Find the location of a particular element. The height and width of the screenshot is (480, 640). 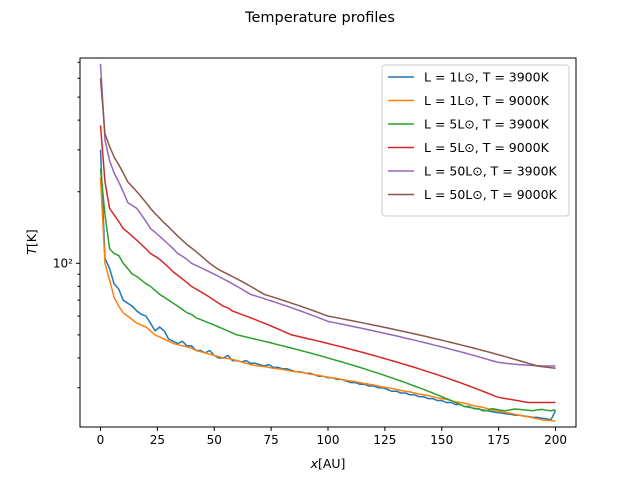

chart-title: Temperature profiles is located at coordinates (319, 18).